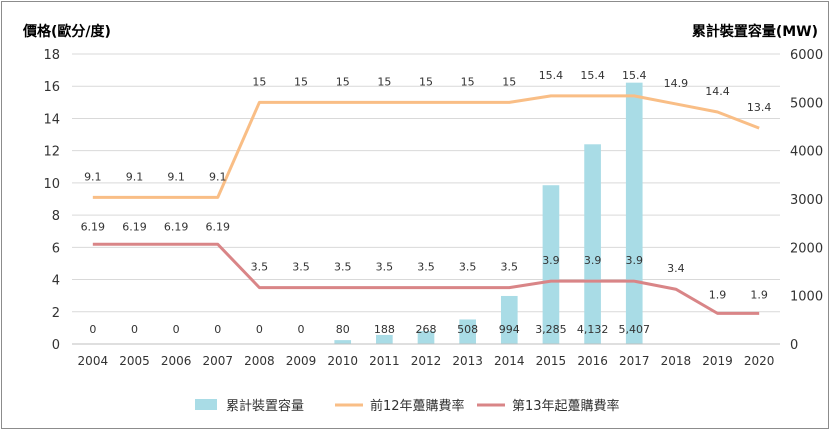  What do you see at coordinates (806, 297) in the screenshot?
I see `y-right-tick-label: 1000` at bounding box center [806, 297].